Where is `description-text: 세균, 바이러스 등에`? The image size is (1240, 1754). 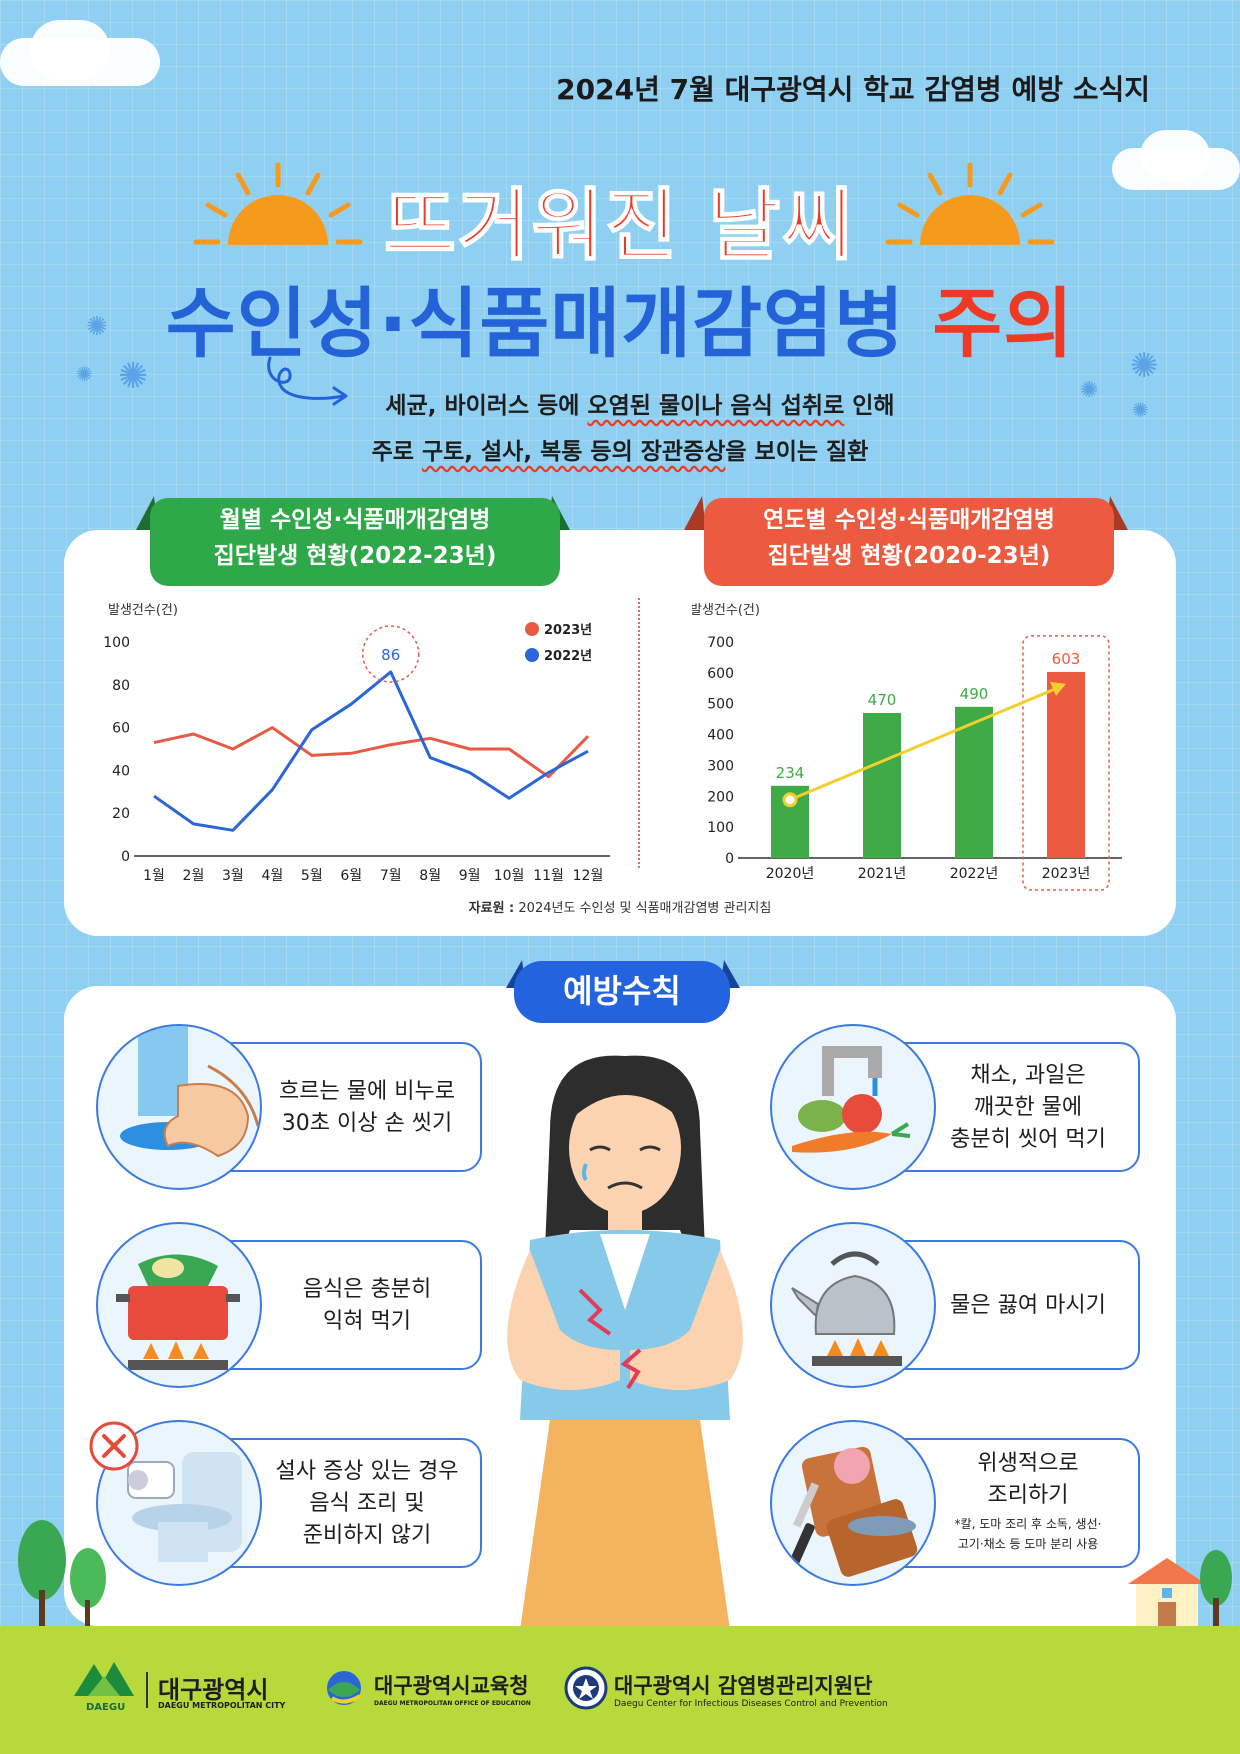
description-text: 세균, 바이러스 등에 is located at coordinates (486, 406).